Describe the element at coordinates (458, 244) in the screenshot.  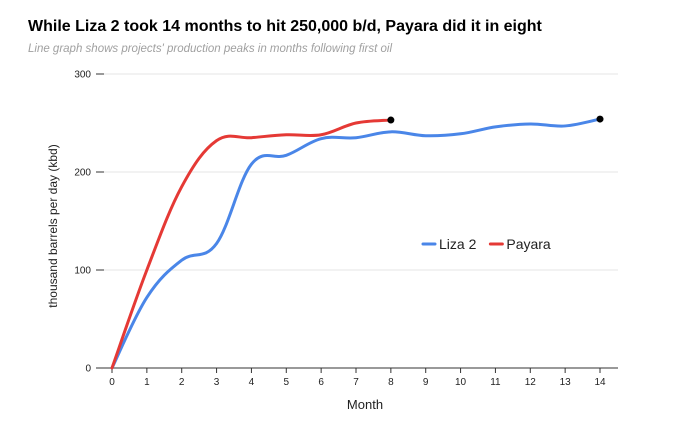
I see `legend-label-liza-2: Liza 2` at that location.